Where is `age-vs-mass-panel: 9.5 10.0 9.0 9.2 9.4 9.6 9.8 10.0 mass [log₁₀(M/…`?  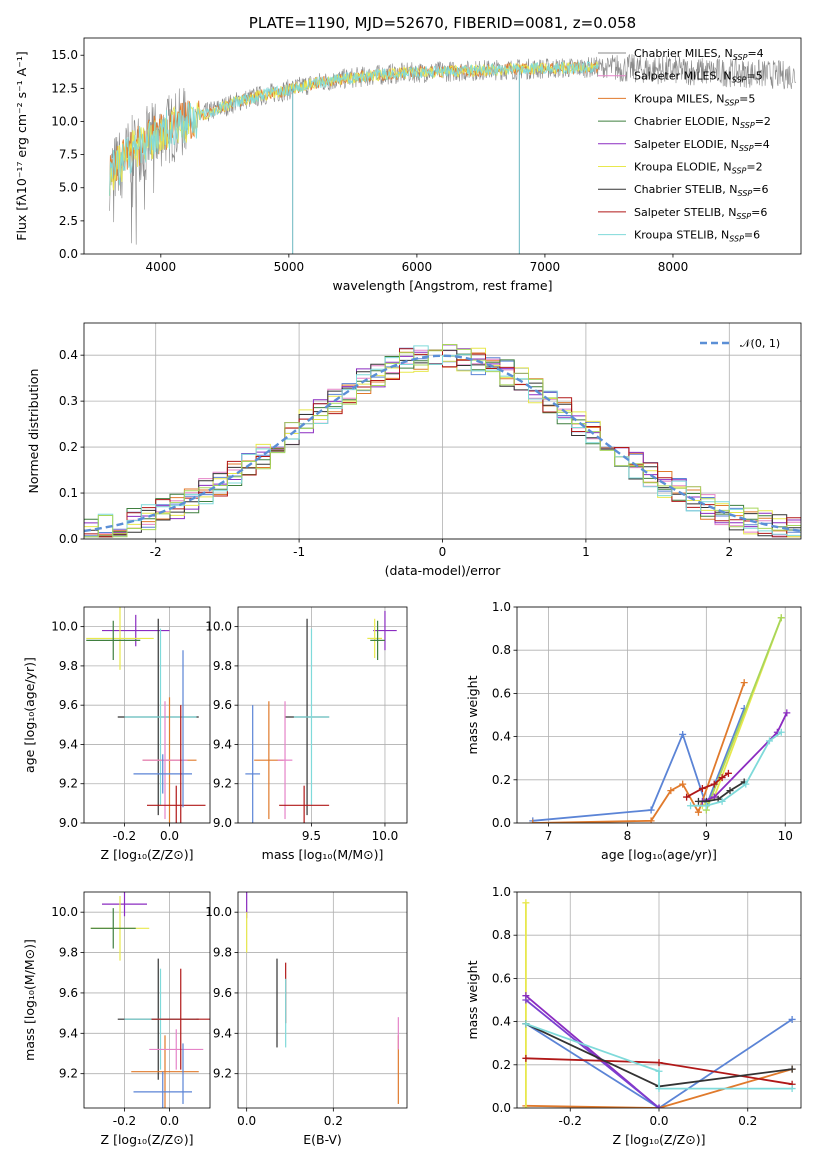 age-vs-mass-panel: 9.5 10.0 9.0 9.2 9.4 9.6 9.8 10.0 mass [log₁₀(M/… is located at coordinates (306, 734).